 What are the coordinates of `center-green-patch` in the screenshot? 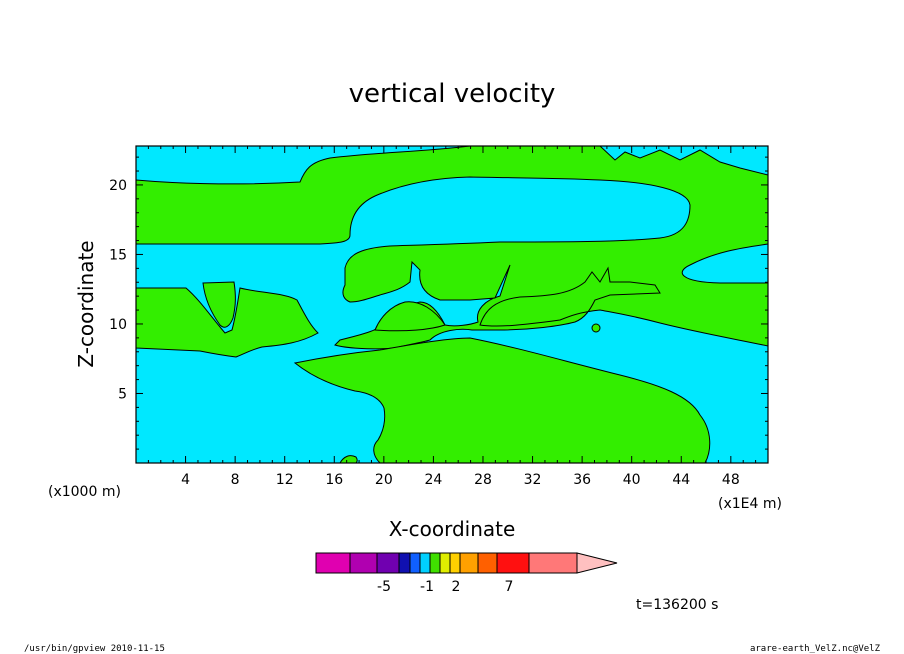 It's located at (410, 316).